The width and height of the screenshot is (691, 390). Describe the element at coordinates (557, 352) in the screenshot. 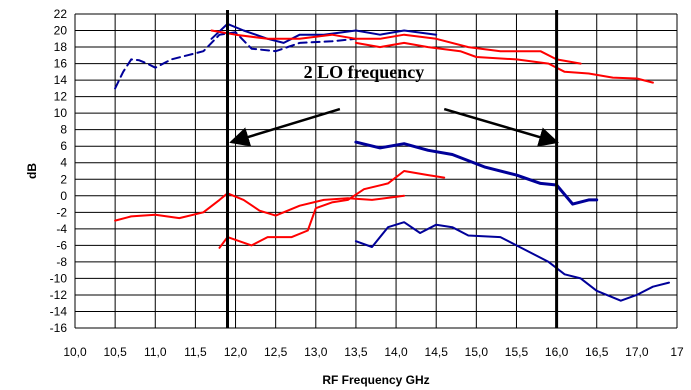

I see `x-tick-label: 16,0` at that location.